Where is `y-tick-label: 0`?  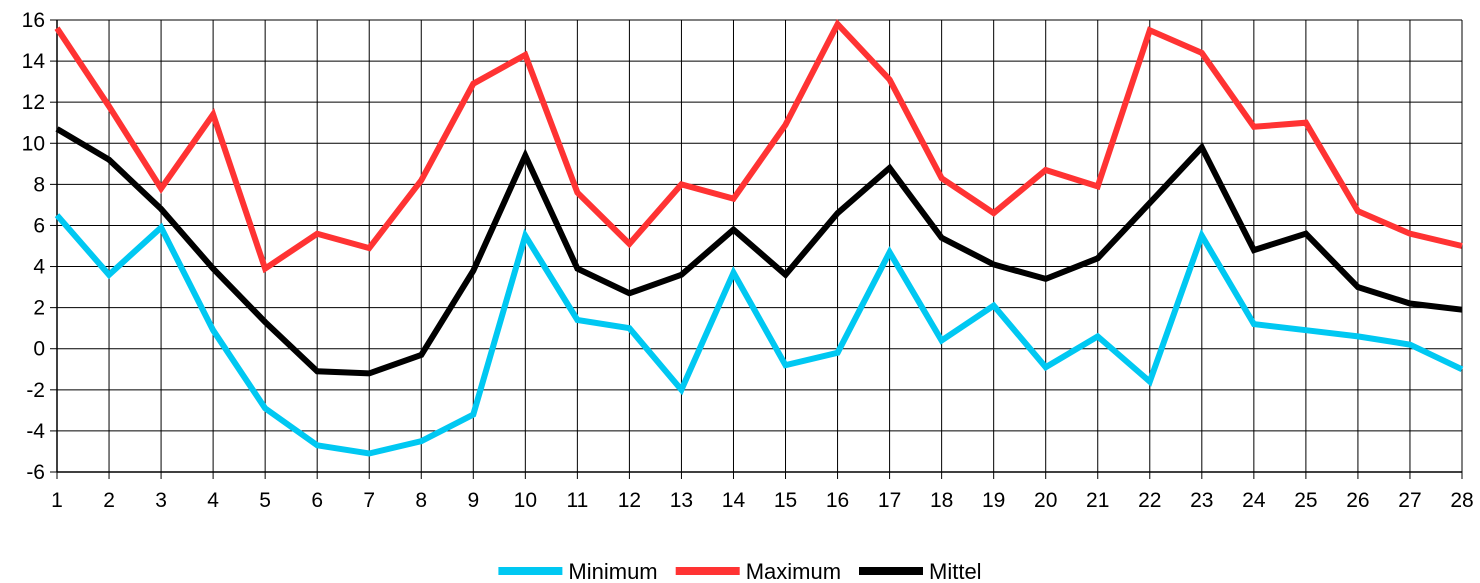 y-tick-label: 0 is located at coordinates (39, 349).